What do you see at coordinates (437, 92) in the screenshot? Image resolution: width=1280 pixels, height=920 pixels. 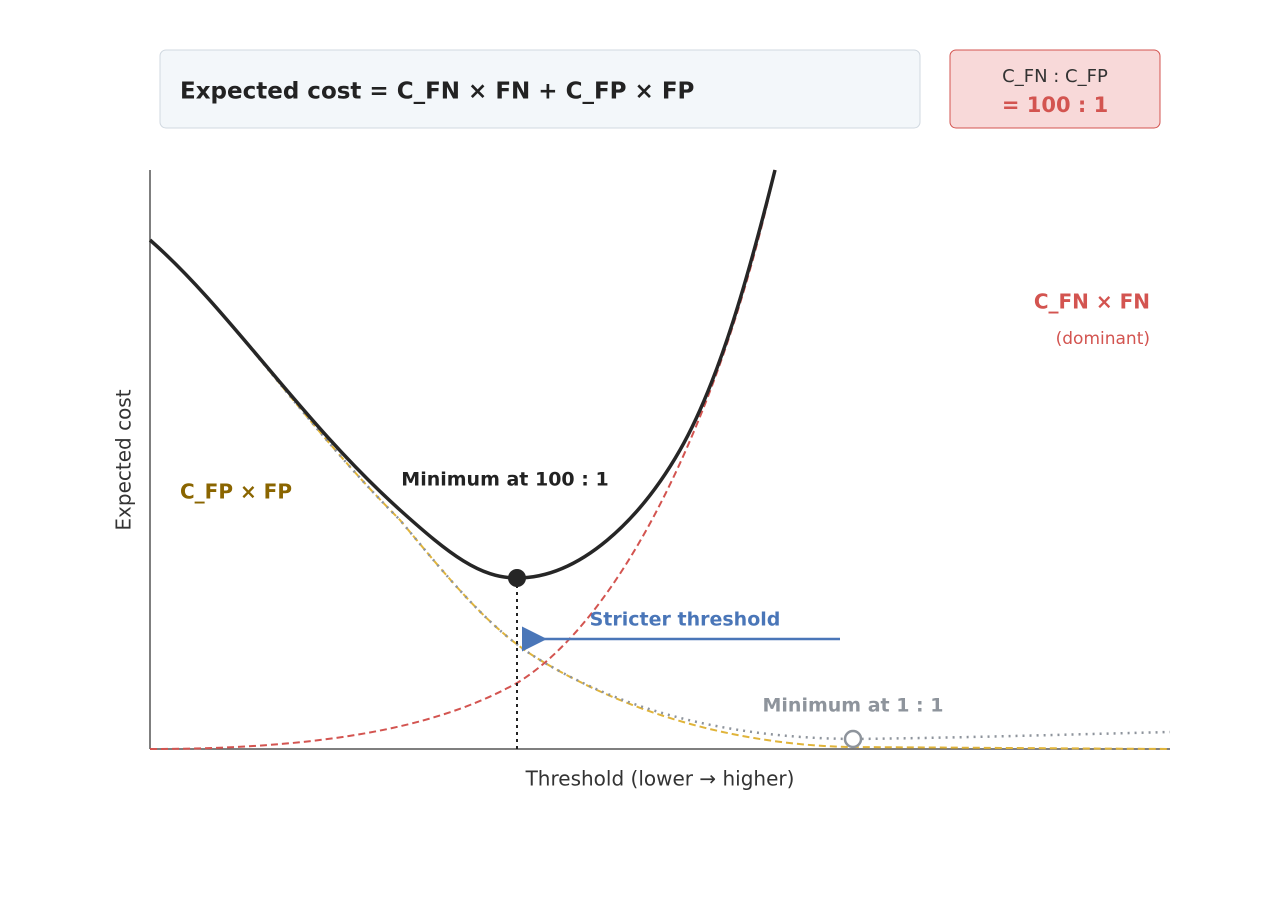 I see `formula: Expected cost = C_FN × FN + C_FP × FP` at bounding box center [437, 92].